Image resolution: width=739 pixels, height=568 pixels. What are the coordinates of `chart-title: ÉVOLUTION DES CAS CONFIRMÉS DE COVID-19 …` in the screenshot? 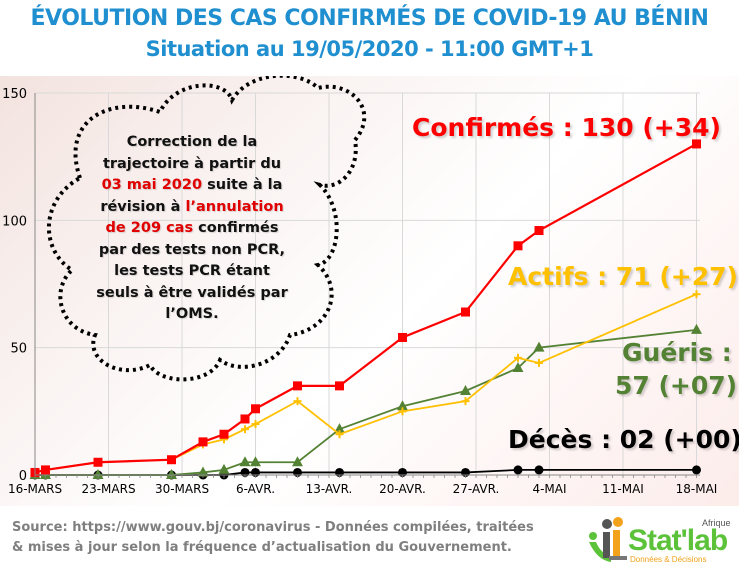 It's located at (369, 18).